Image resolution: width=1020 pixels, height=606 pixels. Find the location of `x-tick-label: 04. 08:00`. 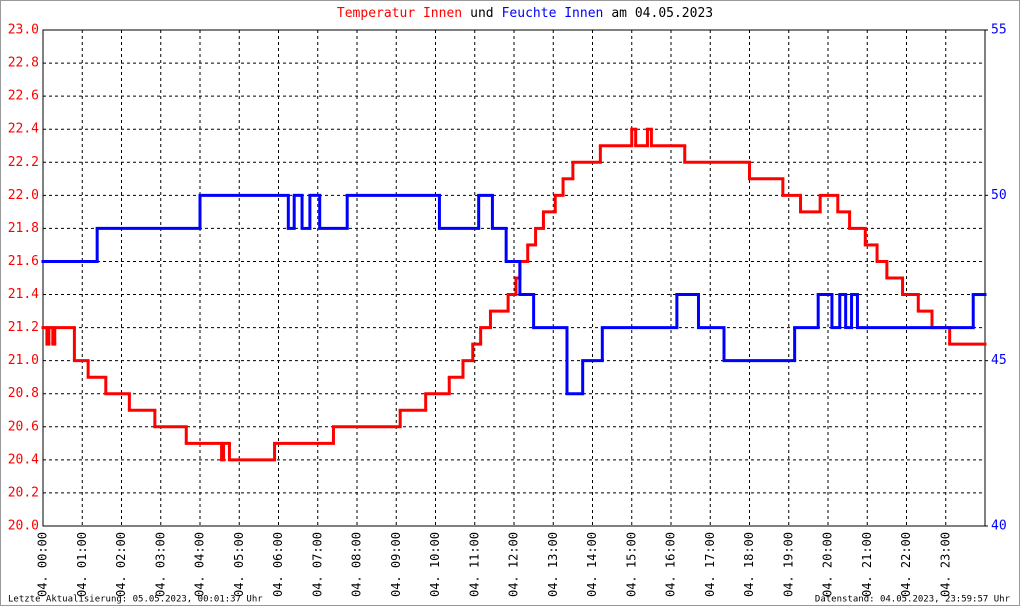

x-tick-label: 04. 08:00 is located at coordinates (357, 564).